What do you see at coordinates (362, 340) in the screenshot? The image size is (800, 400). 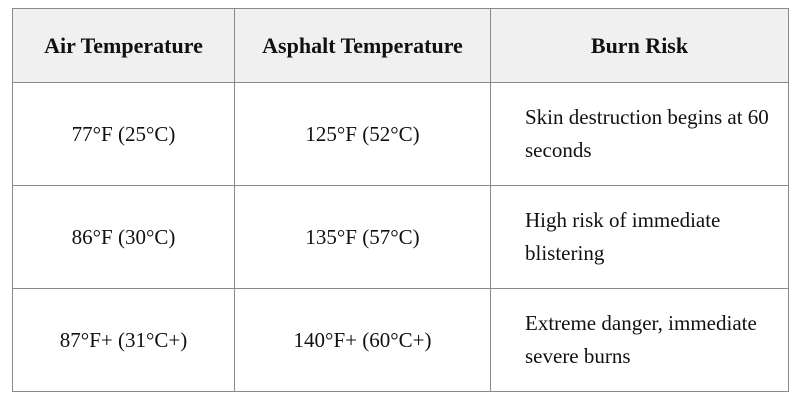 I see `asphalt-temperature-cell: 140°F+ (60°C+)` at bounding box center [362, 340].